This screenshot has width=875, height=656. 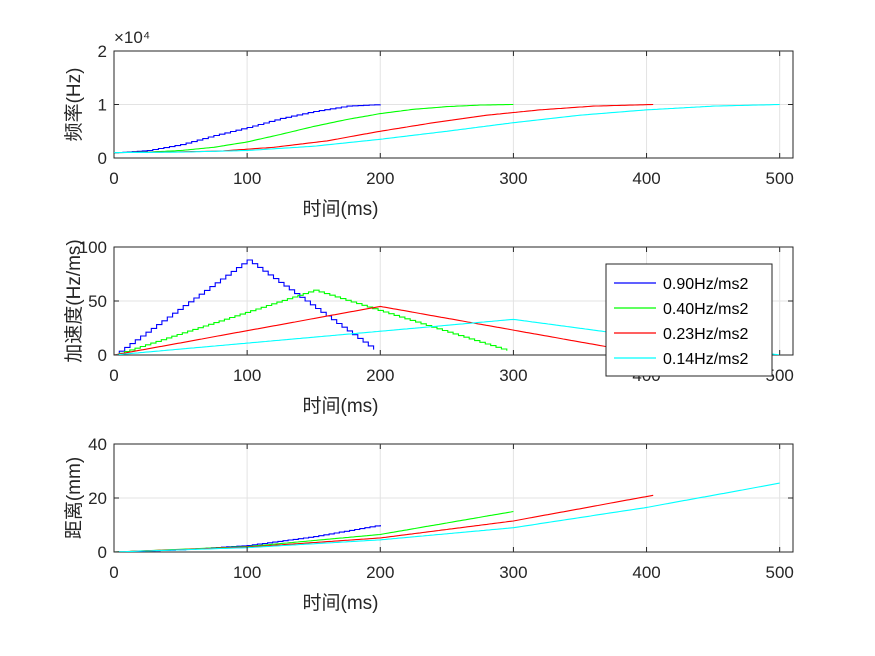 What do you see at coordinates (74, 300) in the screenshot?
I see `y-axis-label: 加速度(Hz/ms)` at bounding box center [74, 300].